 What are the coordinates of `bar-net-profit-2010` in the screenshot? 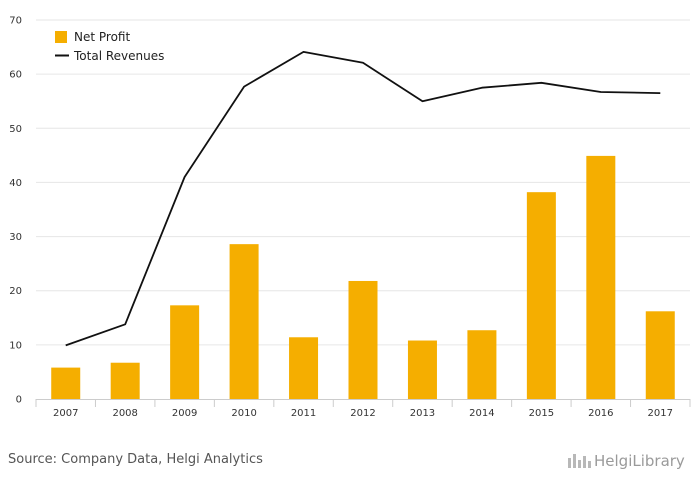 It's located at (244, 321).